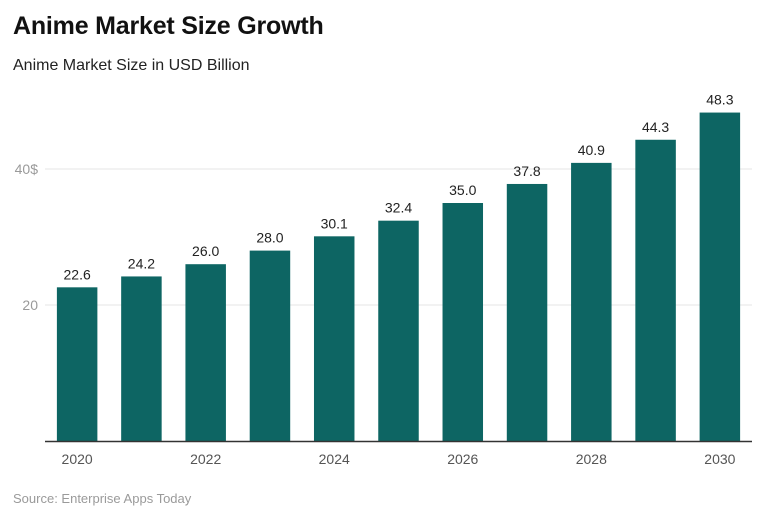 The image size is (768, 520). I want to click on x-tick-label-2024: 2024, so click(334, 459).